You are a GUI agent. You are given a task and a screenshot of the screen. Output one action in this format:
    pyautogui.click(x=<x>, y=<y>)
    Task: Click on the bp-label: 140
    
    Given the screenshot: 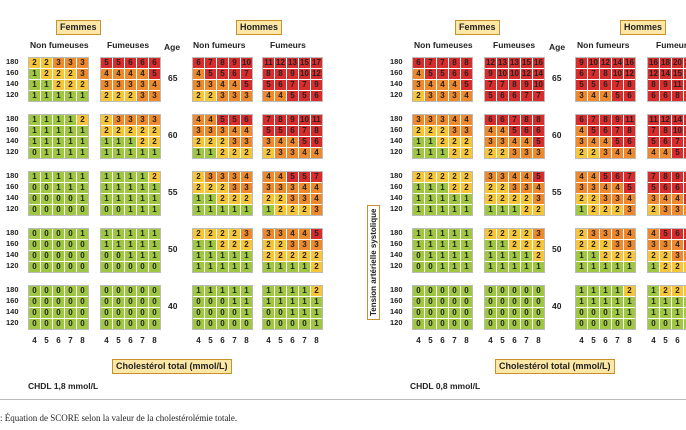 What is the action you would take?
    pyautogui.click(x=396, y=140)
    